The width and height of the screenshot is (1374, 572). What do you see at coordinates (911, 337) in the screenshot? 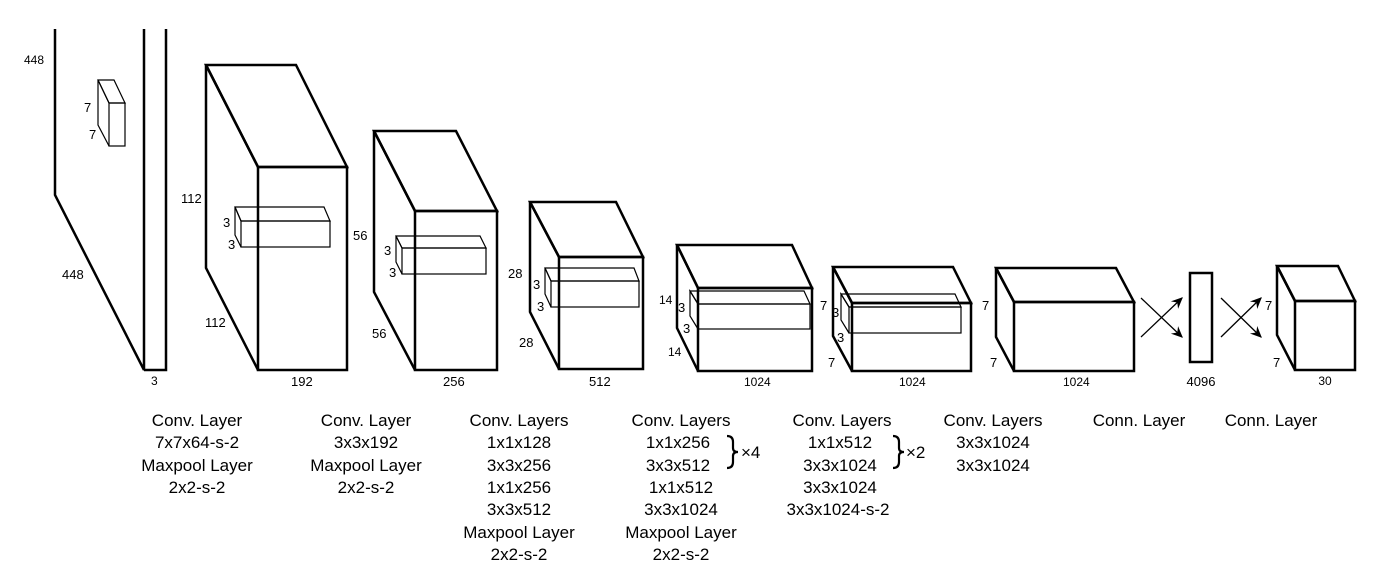
I see `feature-map-6-front-face` at bounding box center [911, 337].